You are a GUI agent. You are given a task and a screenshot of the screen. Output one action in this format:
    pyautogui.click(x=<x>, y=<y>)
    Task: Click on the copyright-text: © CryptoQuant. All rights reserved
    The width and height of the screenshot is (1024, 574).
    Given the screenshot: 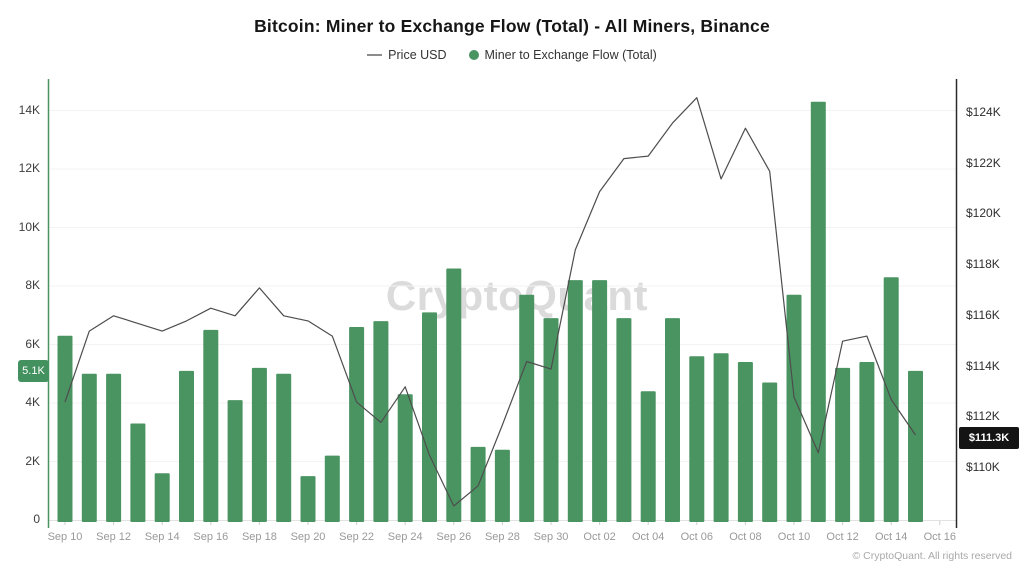 What is the action you would take?
    pyautogui.click(x=932, y=556)
    